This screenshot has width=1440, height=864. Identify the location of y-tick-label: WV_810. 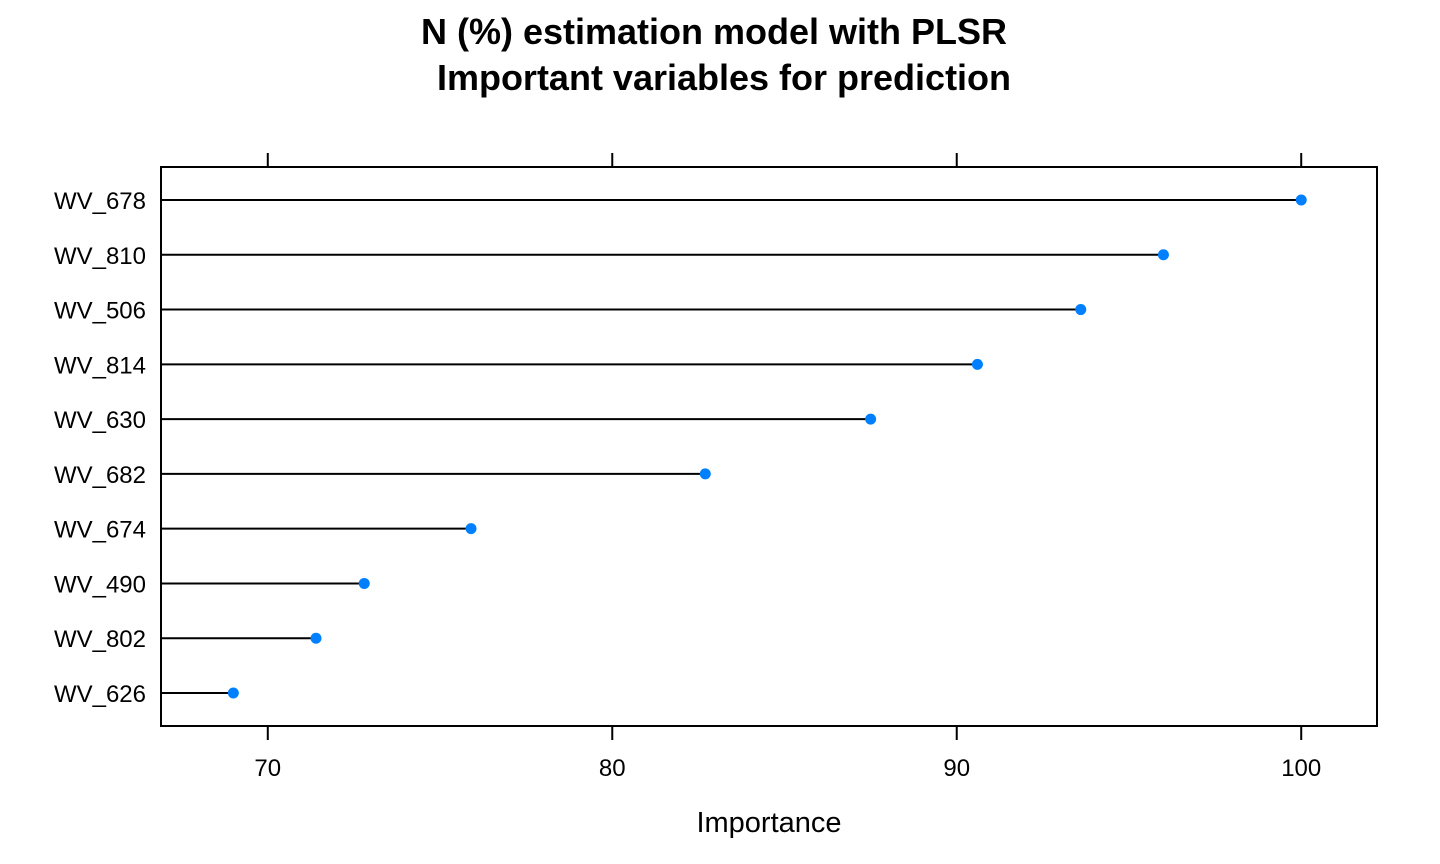
(100, 256).